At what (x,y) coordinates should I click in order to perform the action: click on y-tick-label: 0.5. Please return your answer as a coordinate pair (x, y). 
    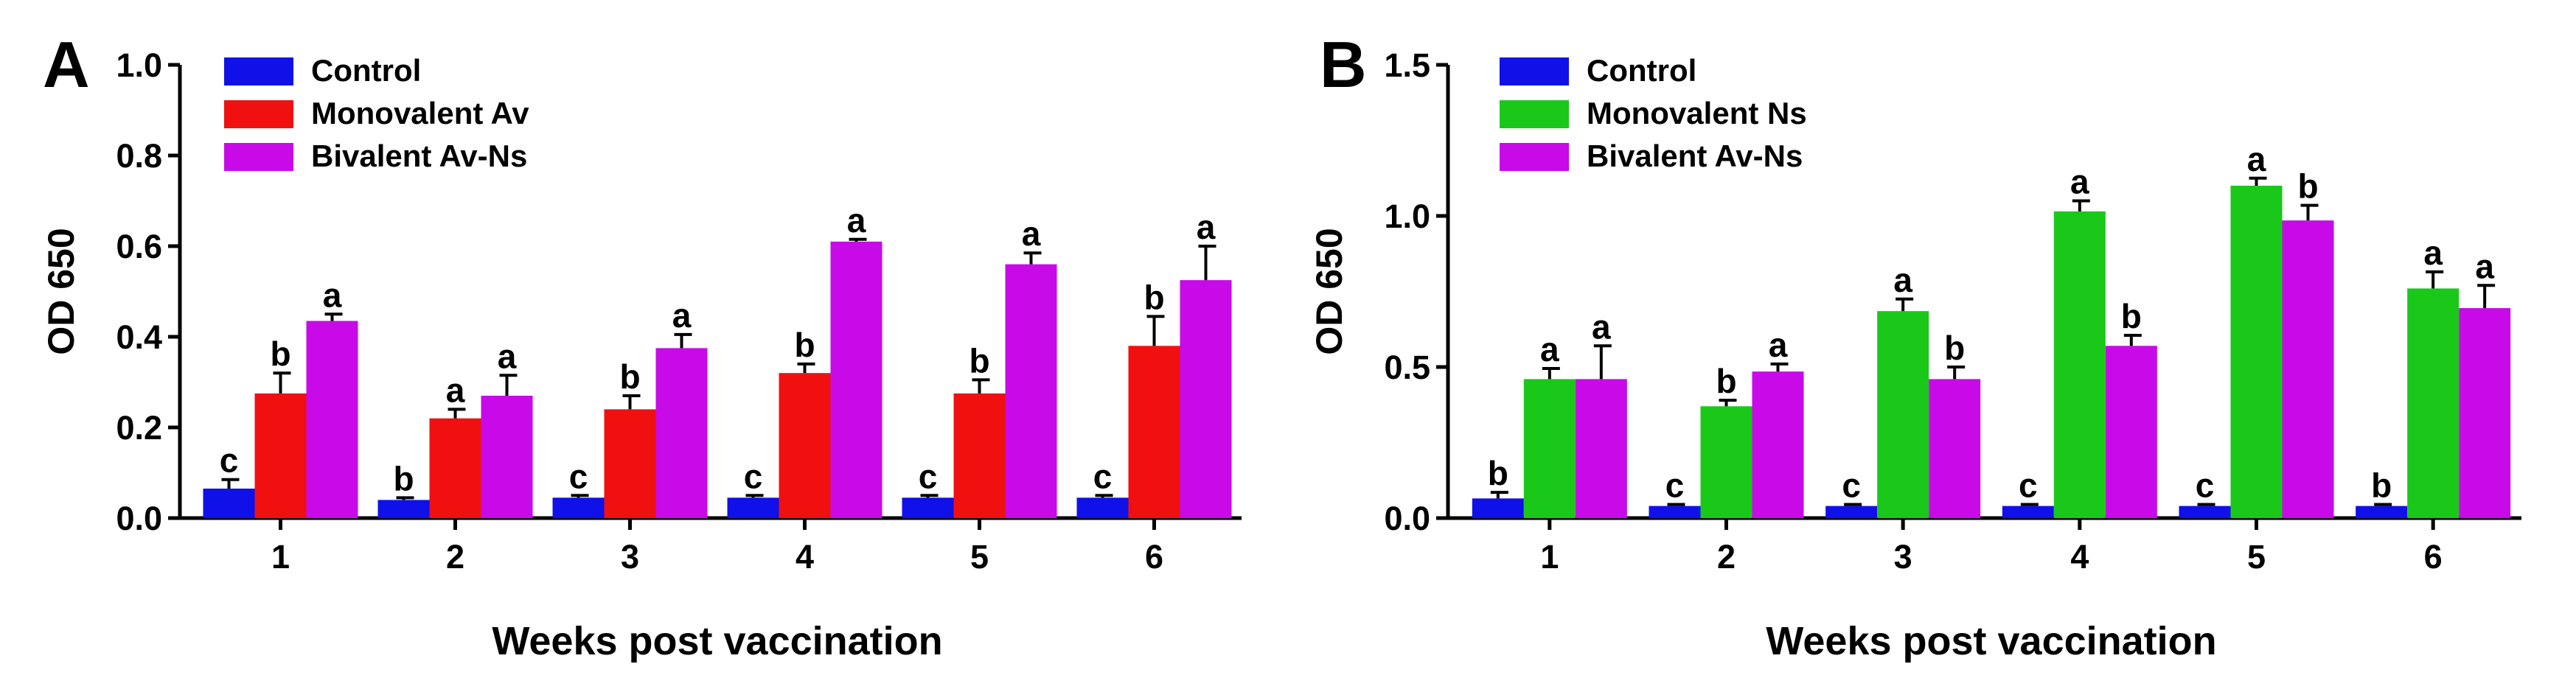
    Looking at the image, I should click on (1407, 367).